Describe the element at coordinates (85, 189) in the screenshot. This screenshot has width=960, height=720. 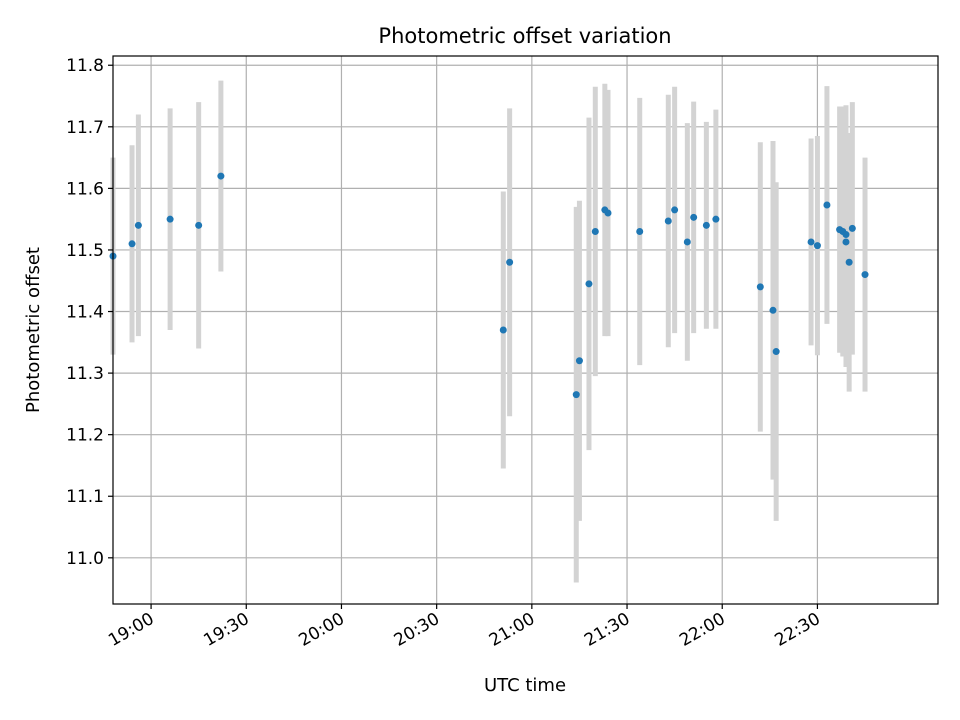
I see `y-tick-label: 11.6` at that location.